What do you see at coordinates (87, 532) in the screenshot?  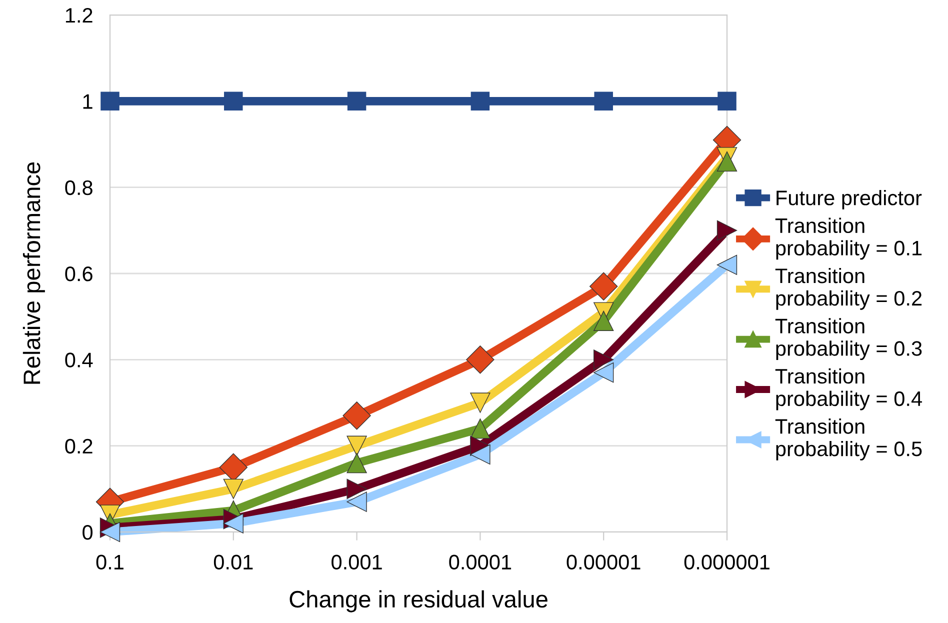 I see `y-tick-label: 0` at bounding box center [87, 532].